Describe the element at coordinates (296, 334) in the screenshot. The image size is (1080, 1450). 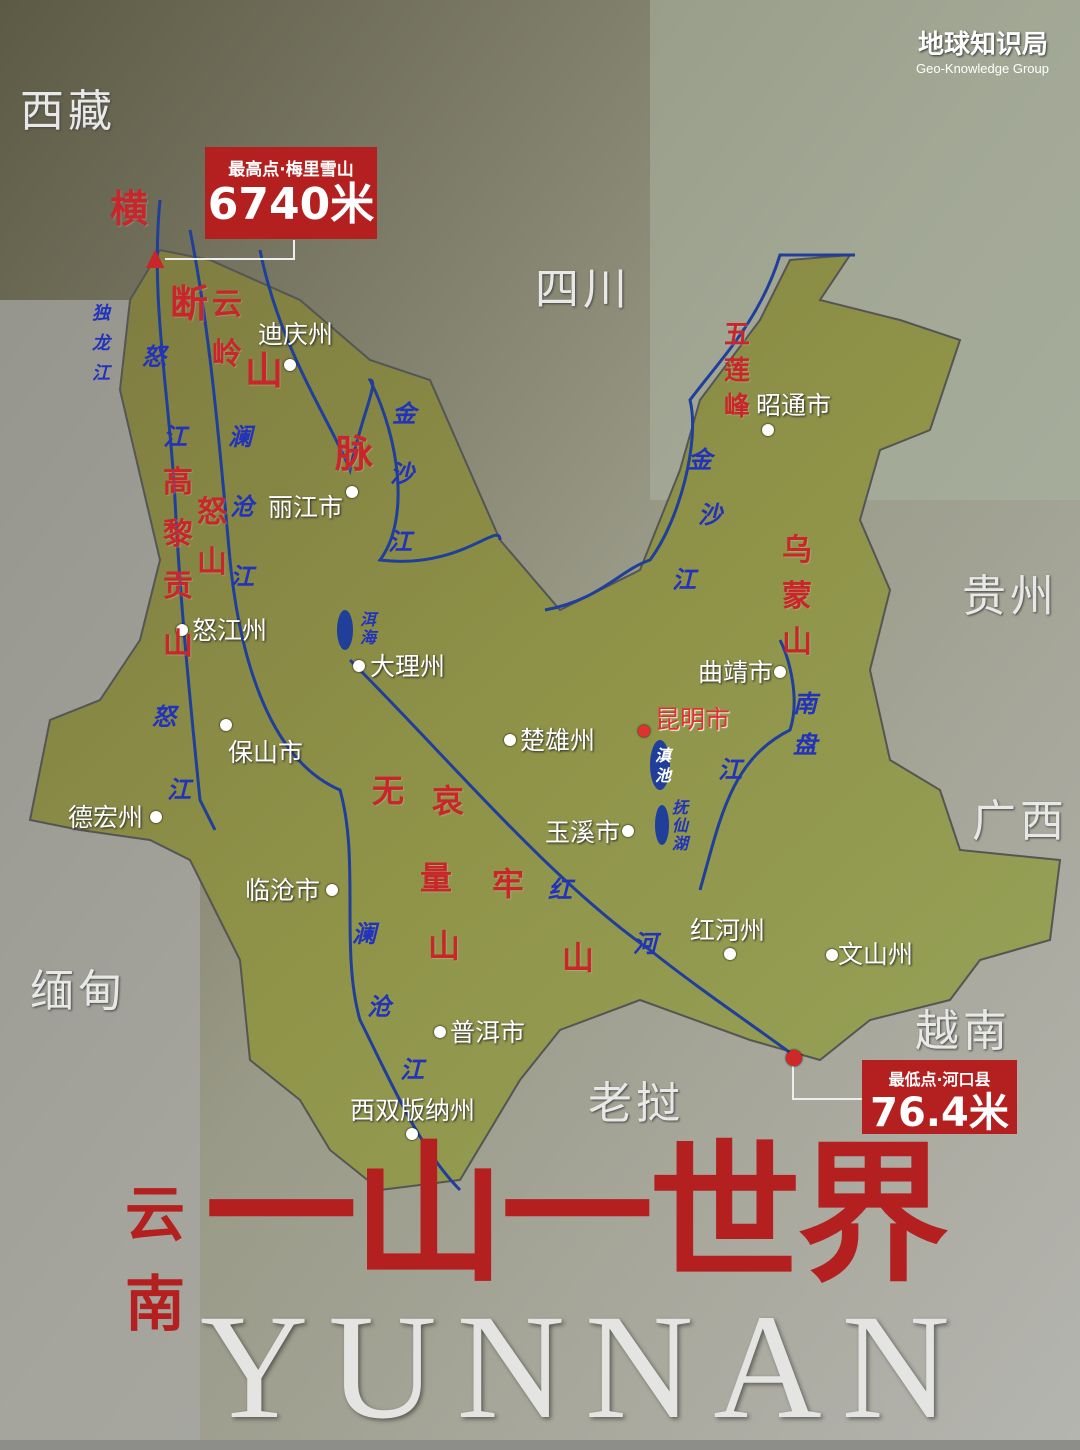
I see `city-label: 迪庆州` at that location.